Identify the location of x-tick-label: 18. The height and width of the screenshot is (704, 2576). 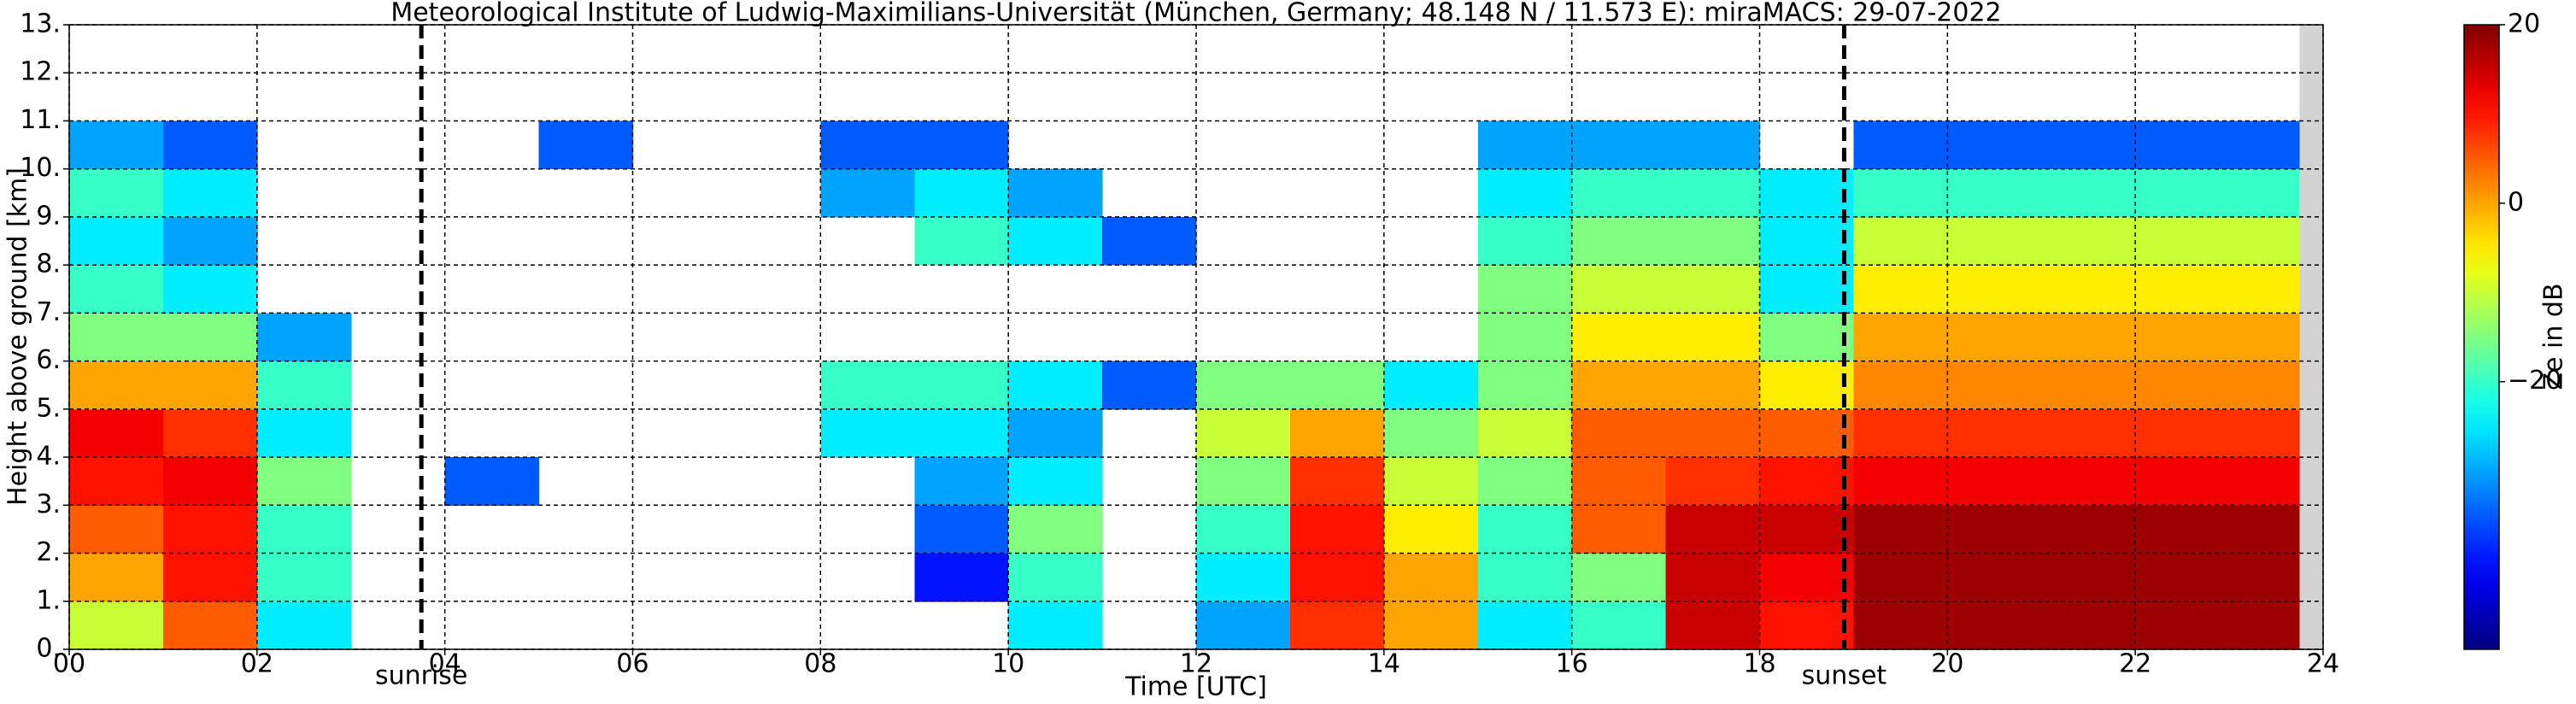
(1759, 664).